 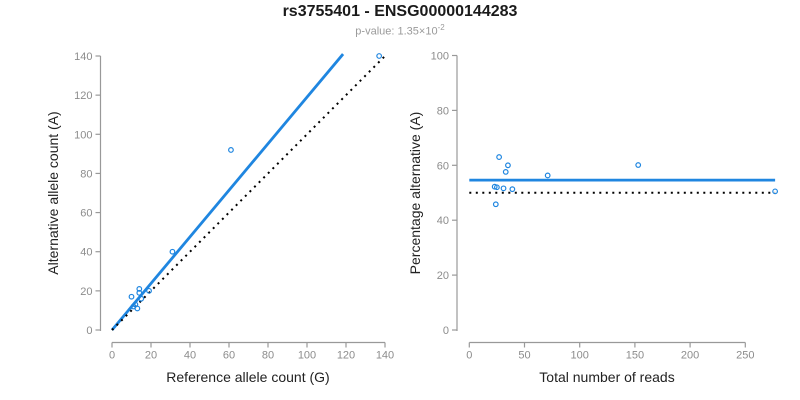 What do you see at coordinates (385, 356) in the screenshot?
I see `x-tick-label: 140` at bounding box center [385, 356].